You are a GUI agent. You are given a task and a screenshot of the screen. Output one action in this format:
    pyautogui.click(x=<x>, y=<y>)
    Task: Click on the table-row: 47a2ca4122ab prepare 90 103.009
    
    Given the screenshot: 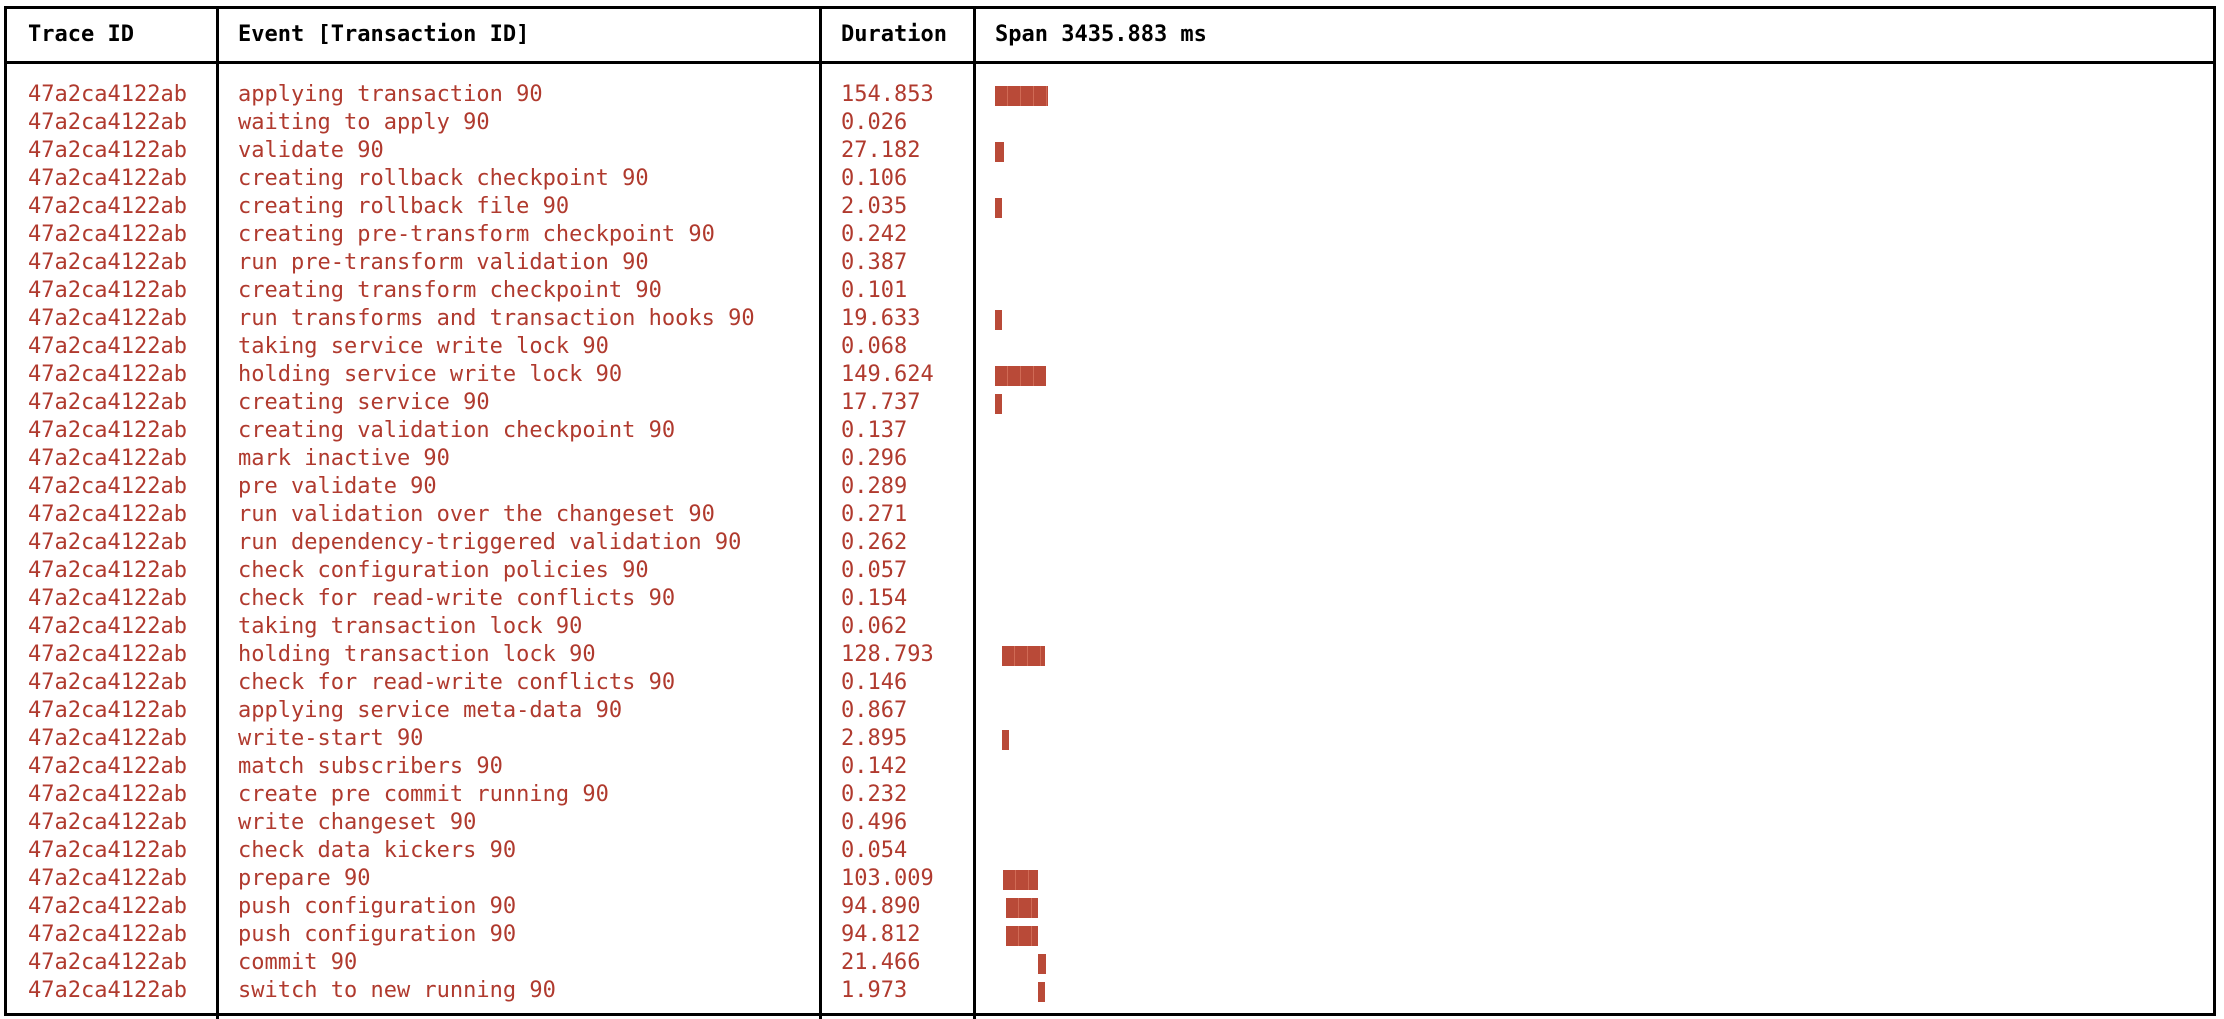 What is the action you would take?
    pyautogui.click(x=1110, y=879)
    